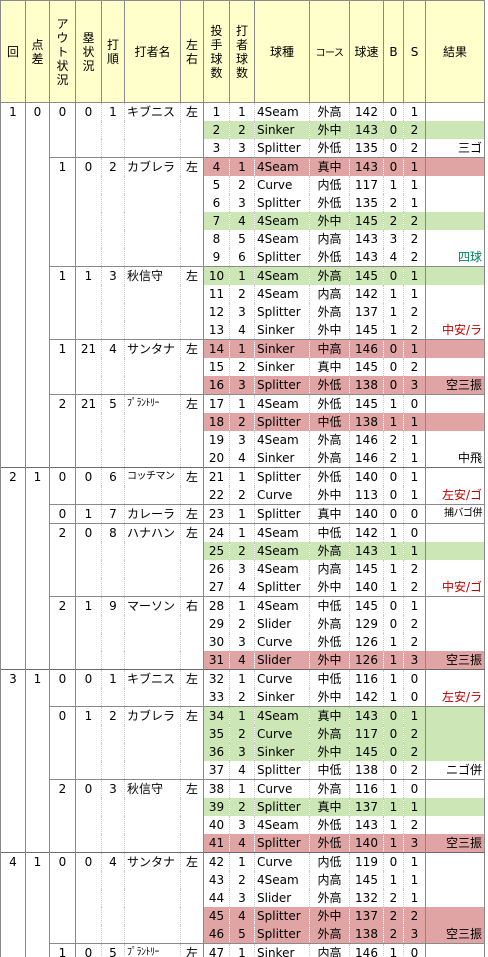  What do you see at coordinates (455, 148) in the screenshot?
I see `cell-result: 三ゴ` at bounding box center [455, 148].